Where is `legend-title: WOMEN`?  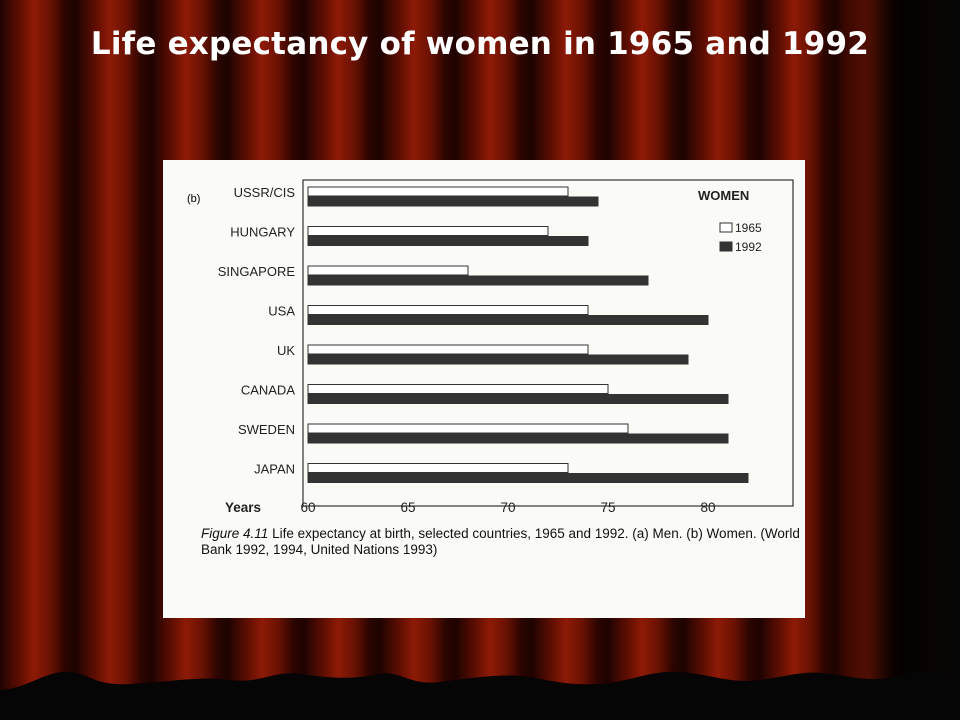
legend-title: WOMEN is located at coordinates (723, 195).